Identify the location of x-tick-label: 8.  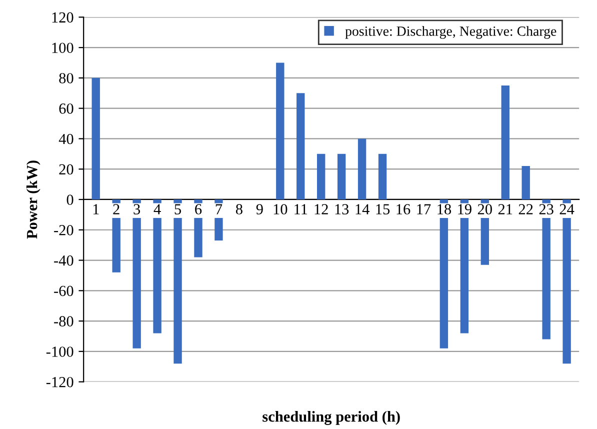
(239, 209).